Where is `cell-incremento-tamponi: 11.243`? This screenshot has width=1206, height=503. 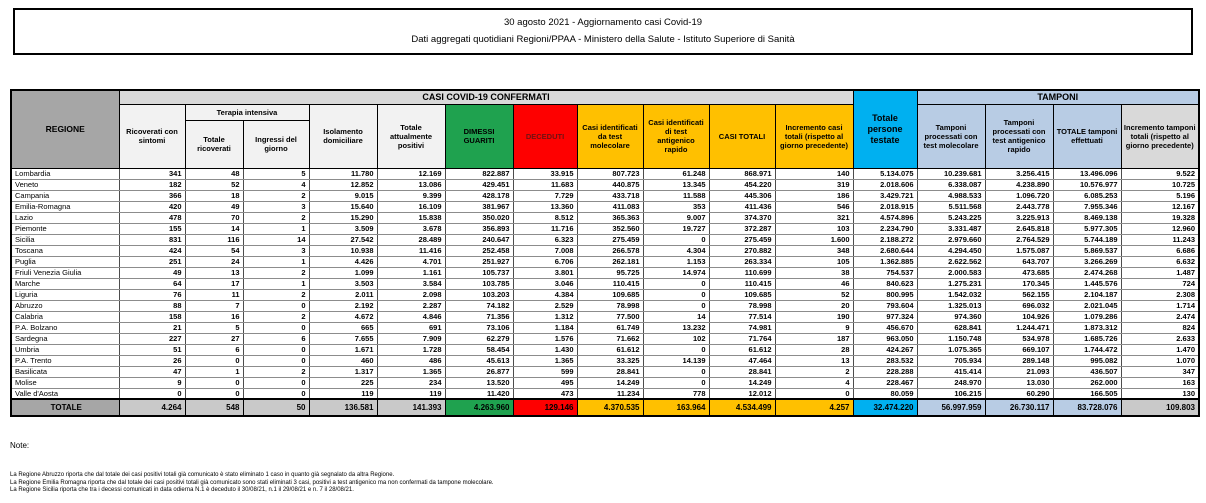
cell-incremento-tamponi: 11.243 is located at coordinates (1160, 239).